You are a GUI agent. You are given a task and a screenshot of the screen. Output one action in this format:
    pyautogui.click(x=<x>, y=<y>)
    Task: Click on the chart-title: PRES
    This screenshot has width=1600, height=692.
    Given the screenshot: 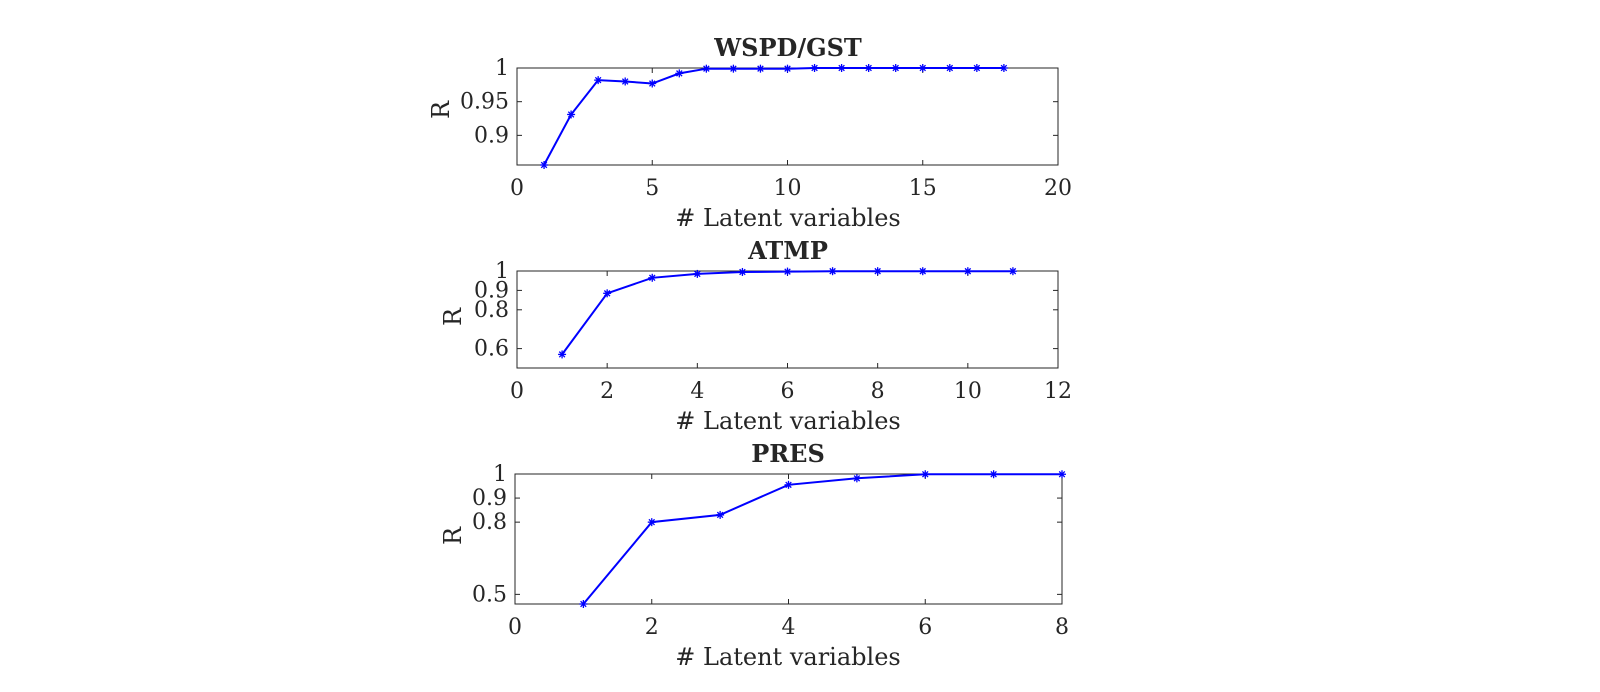 What is the action you would take?
    pyautogui.click(x=788, y=453)
    